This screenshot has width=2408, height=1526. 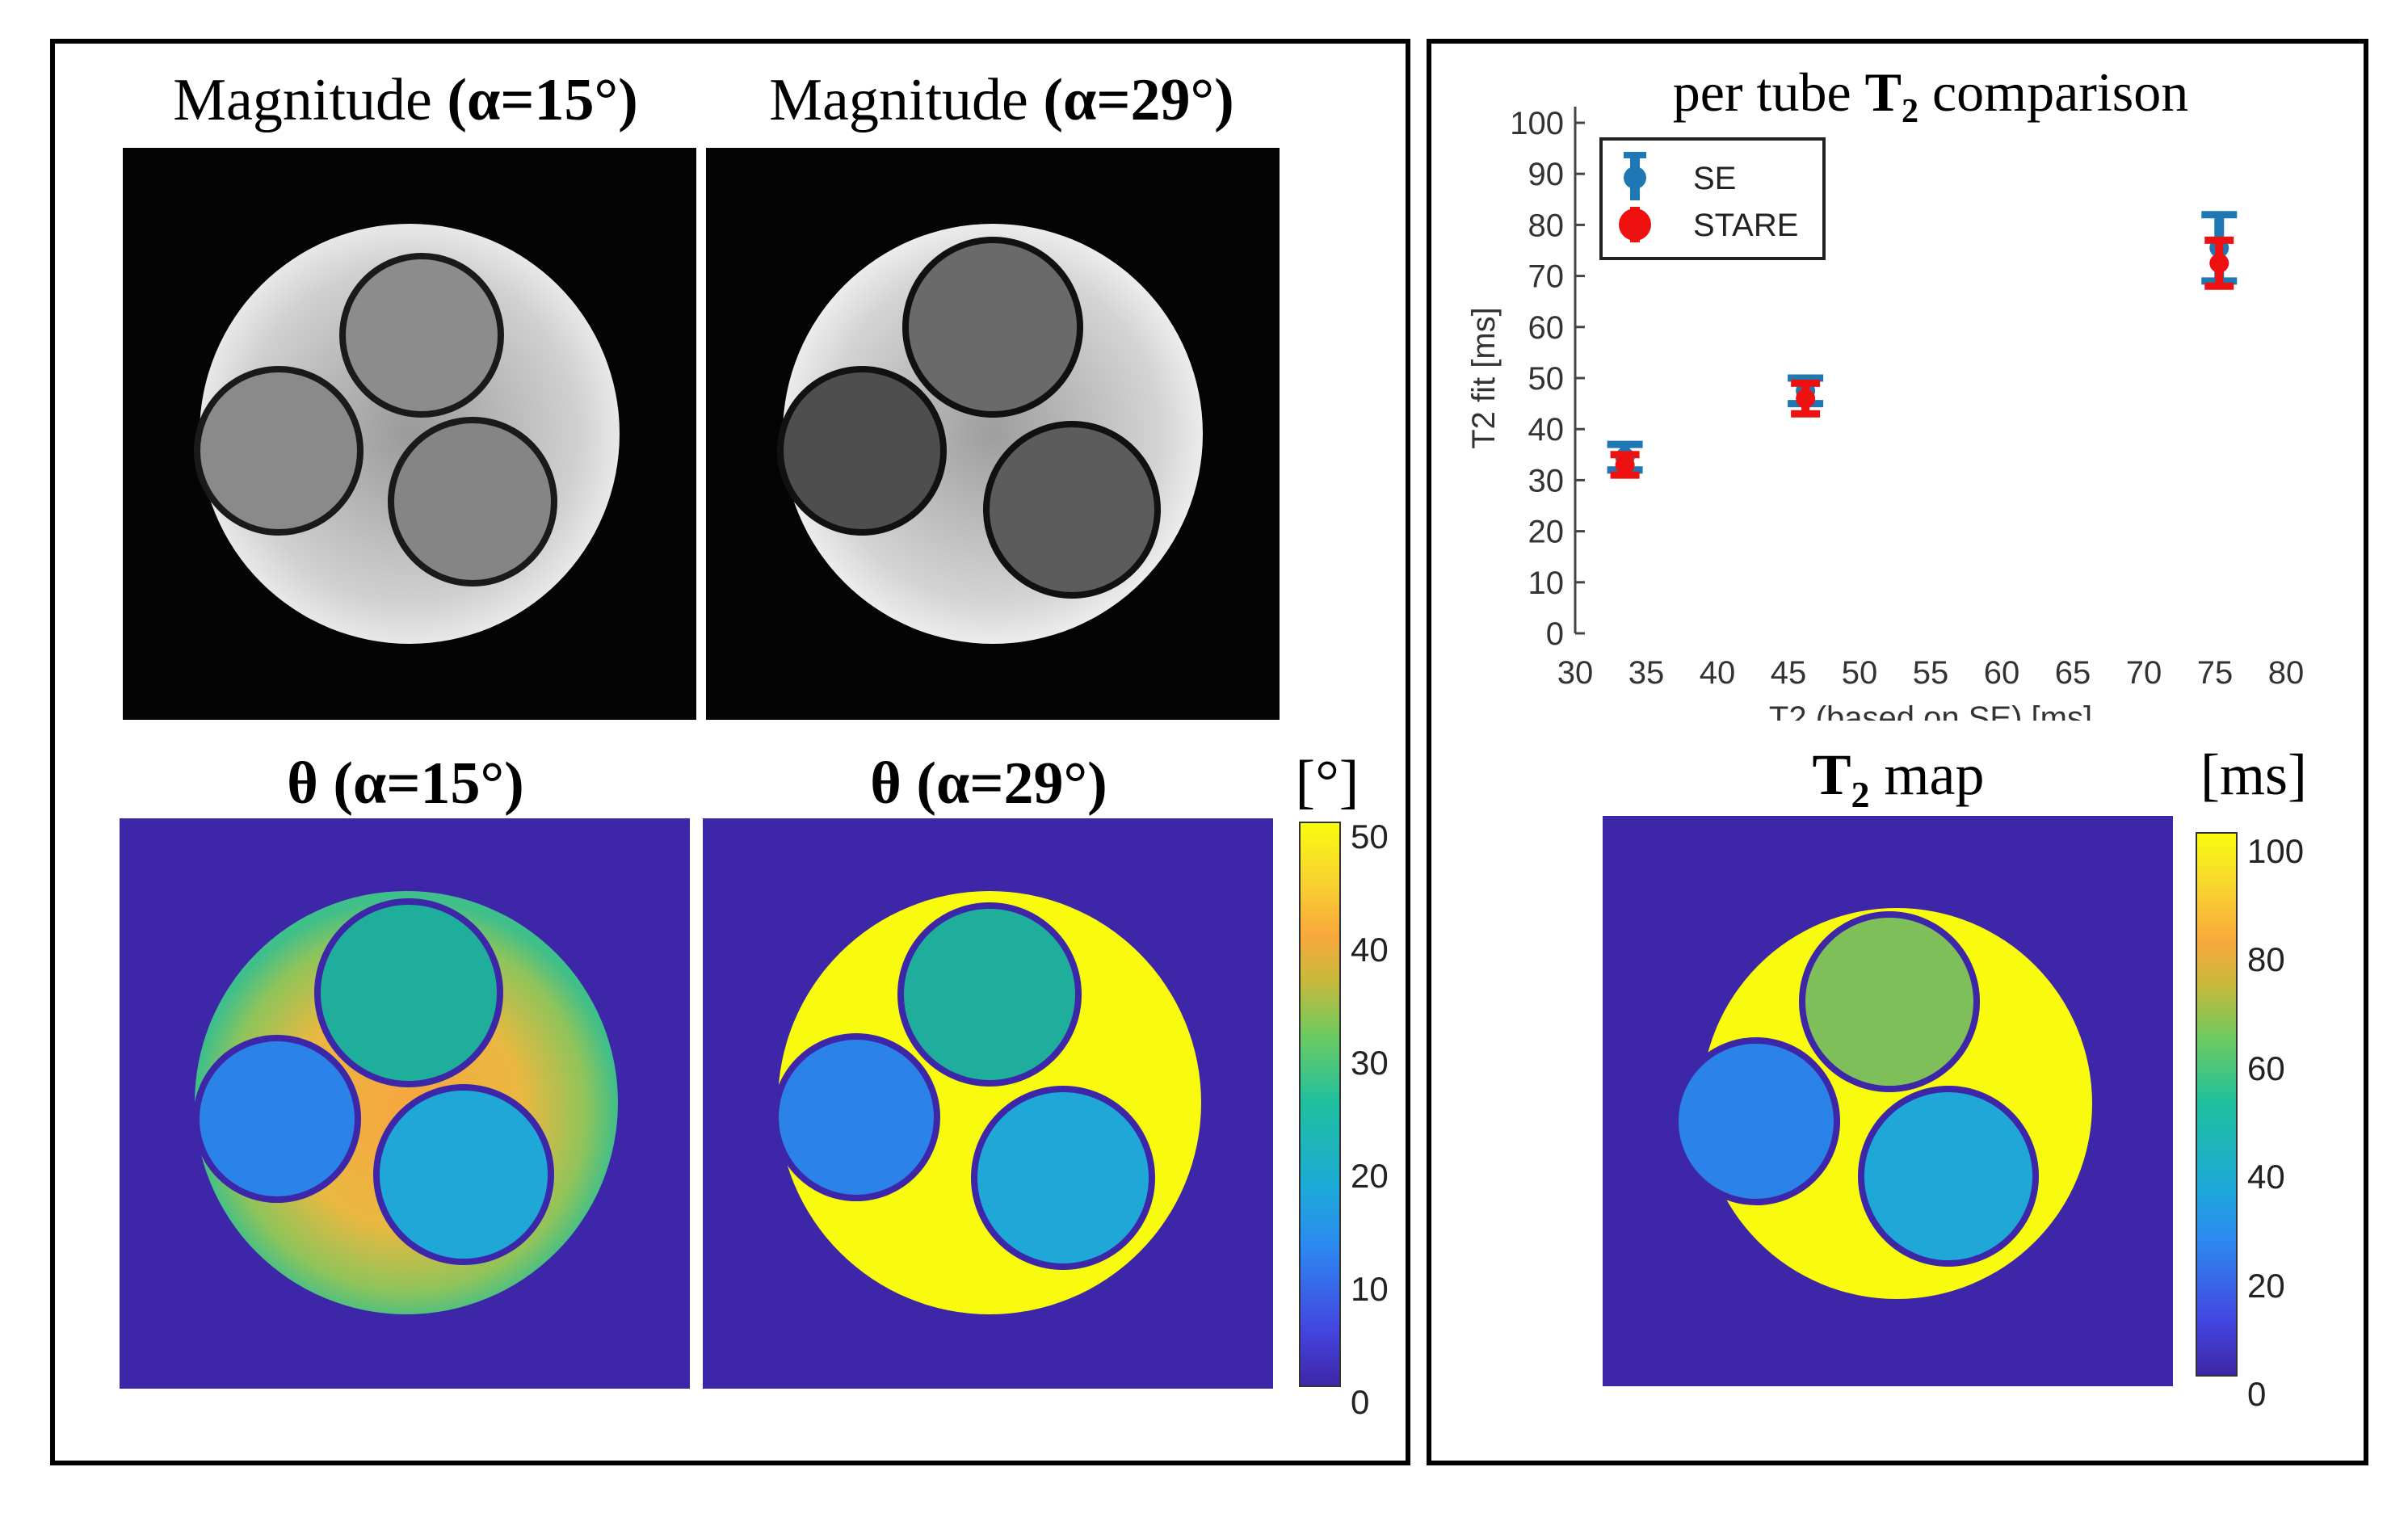 What do you see at coordinates (2266, 1068) in the screenshot?
I see `t2-colorbar-tick: 60` at bounding box center [2266, 1068].